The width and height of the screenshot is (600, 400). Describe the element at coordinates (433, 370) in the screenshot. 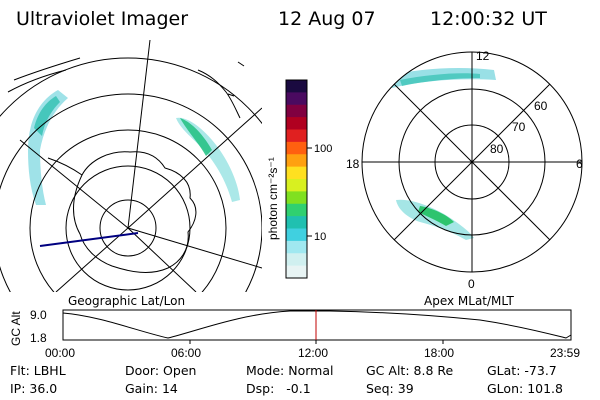

I see `info-gc-alt-value: 8.8 Re` at that location.